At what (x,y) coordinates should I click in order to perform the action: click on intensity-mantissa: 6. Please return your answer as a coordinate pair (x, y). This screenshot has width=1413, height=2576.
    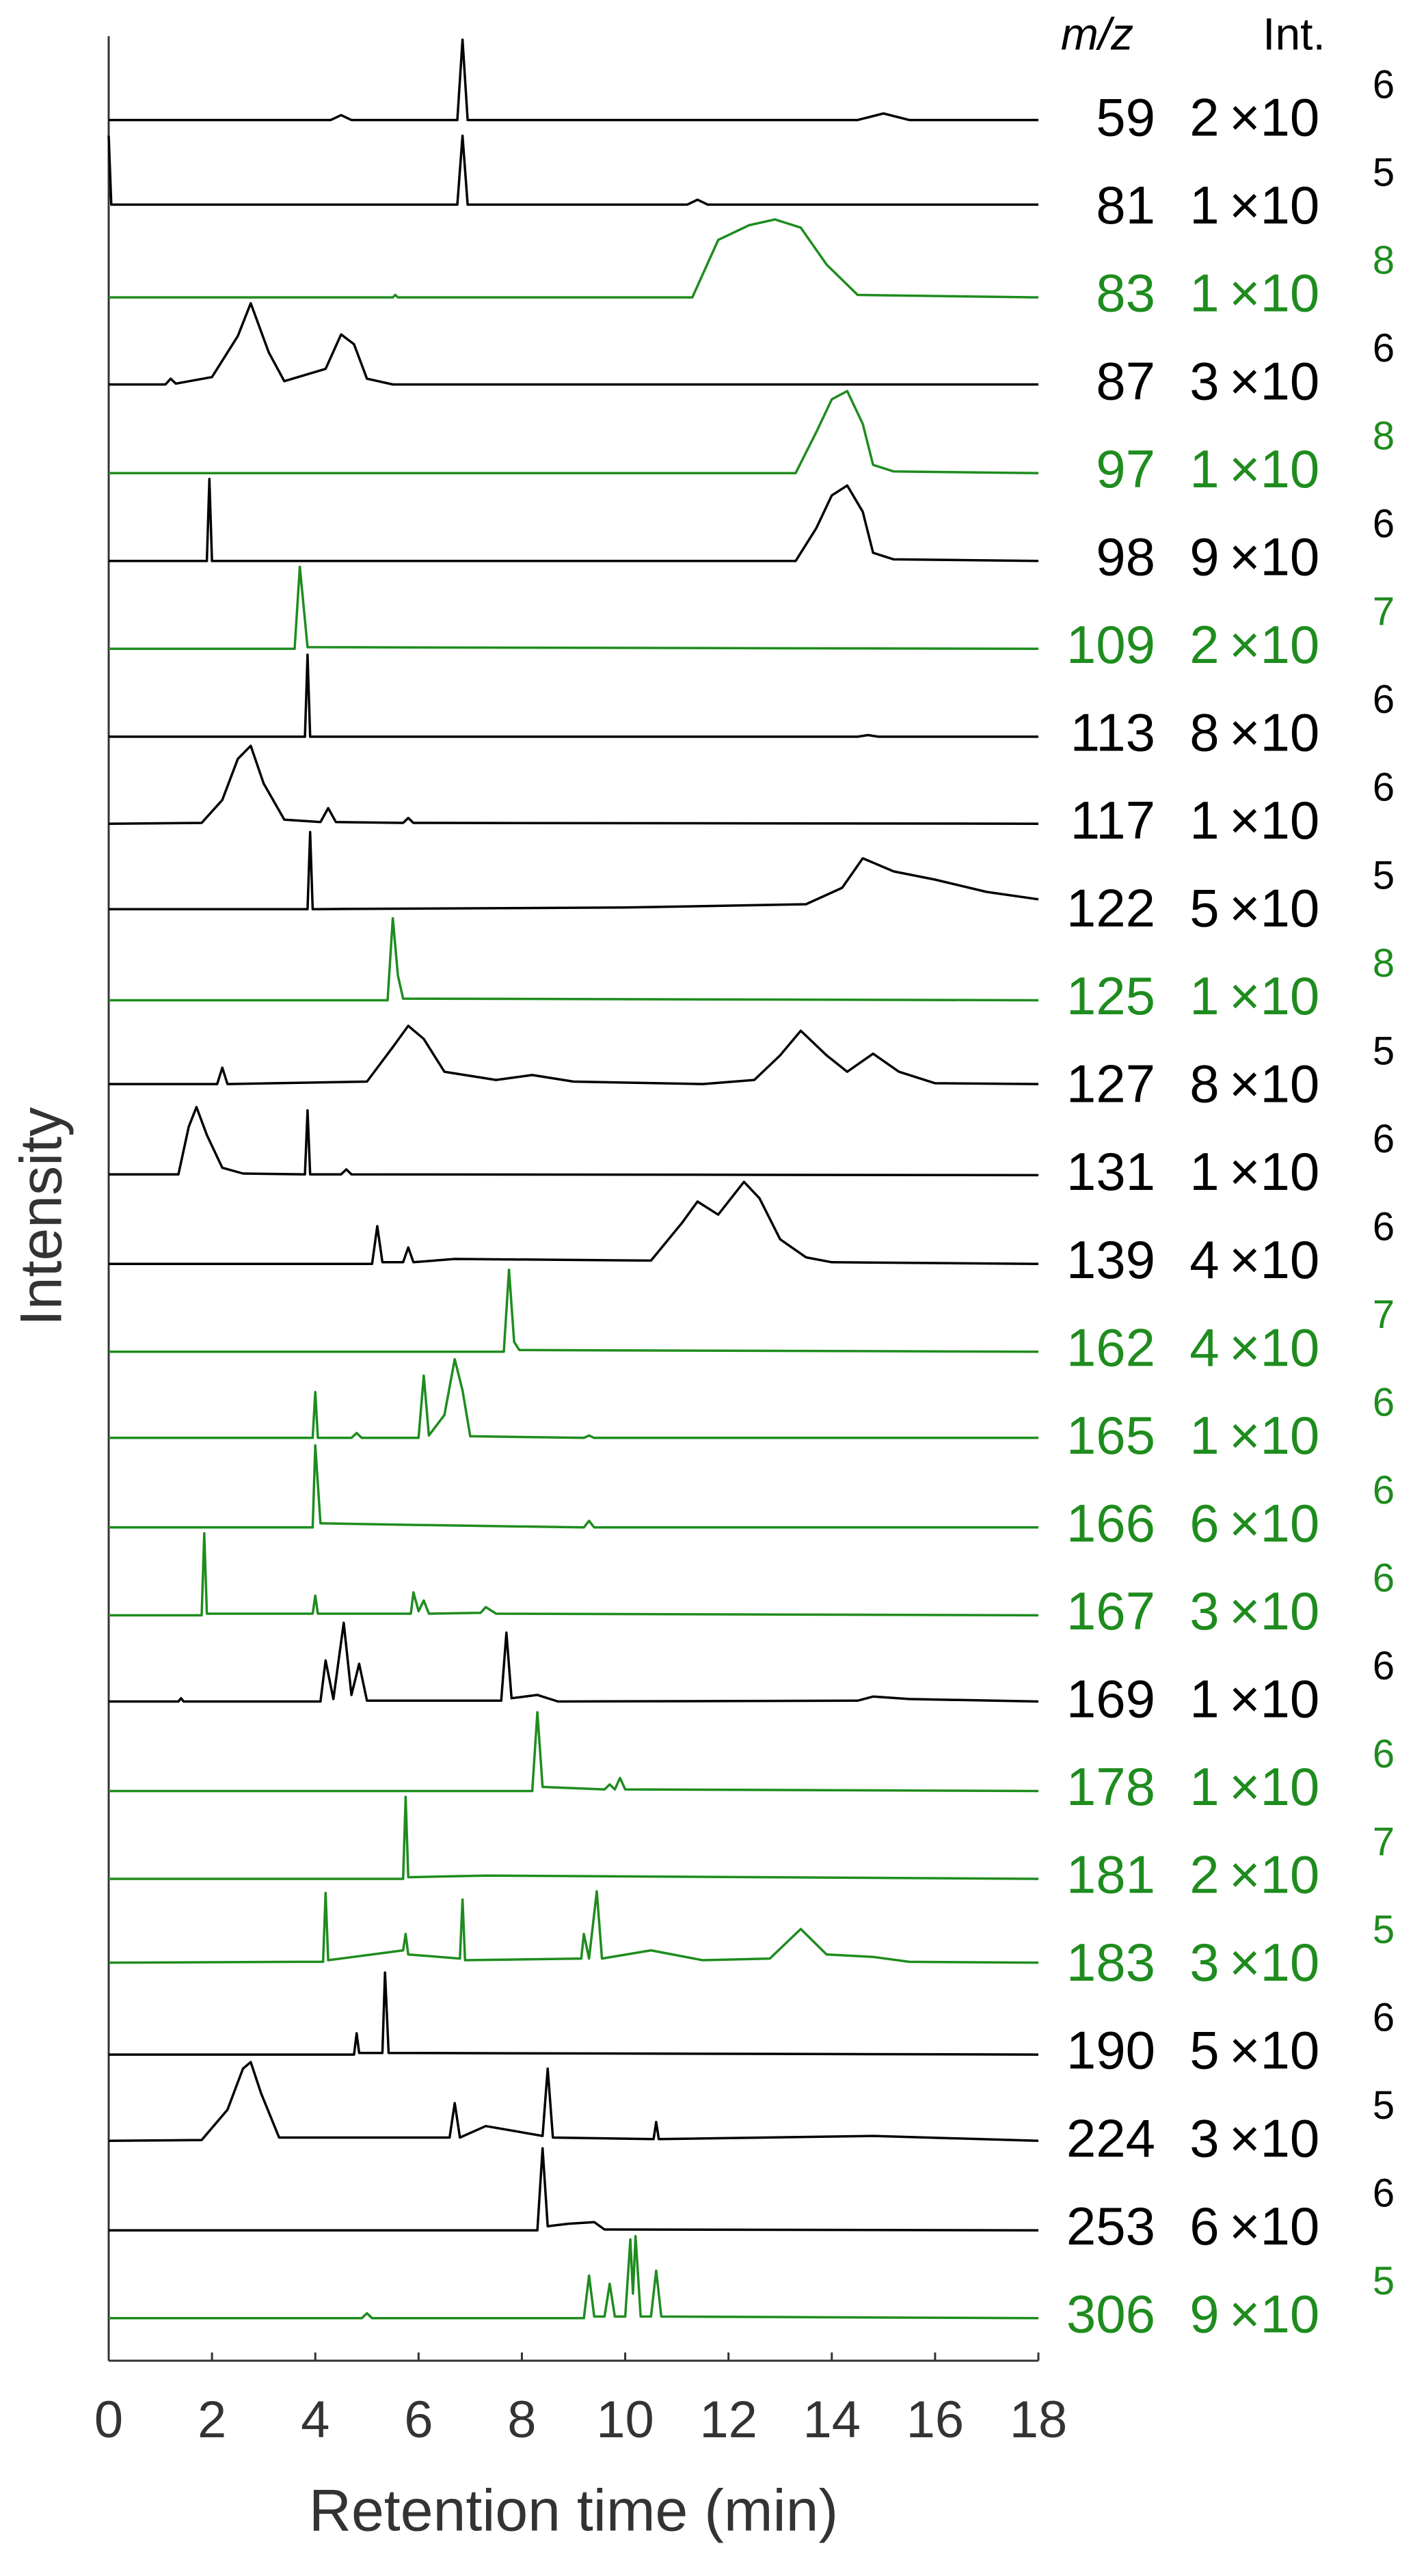
    Looking at the image, I should click on (1204, 2226).